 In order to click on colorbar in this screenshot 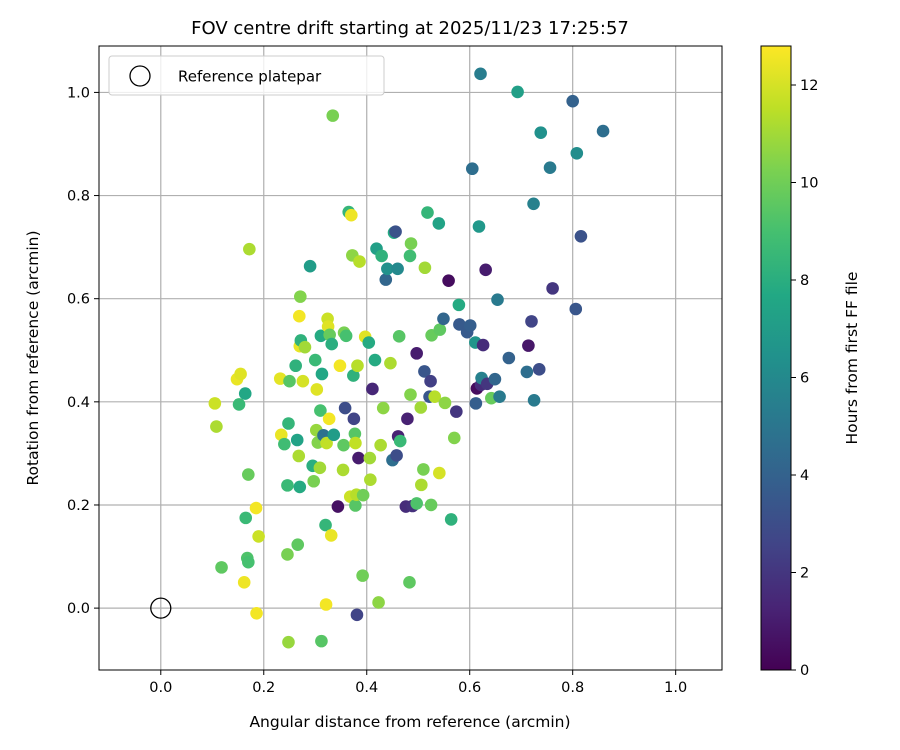, I will do `click(776, 358)`.